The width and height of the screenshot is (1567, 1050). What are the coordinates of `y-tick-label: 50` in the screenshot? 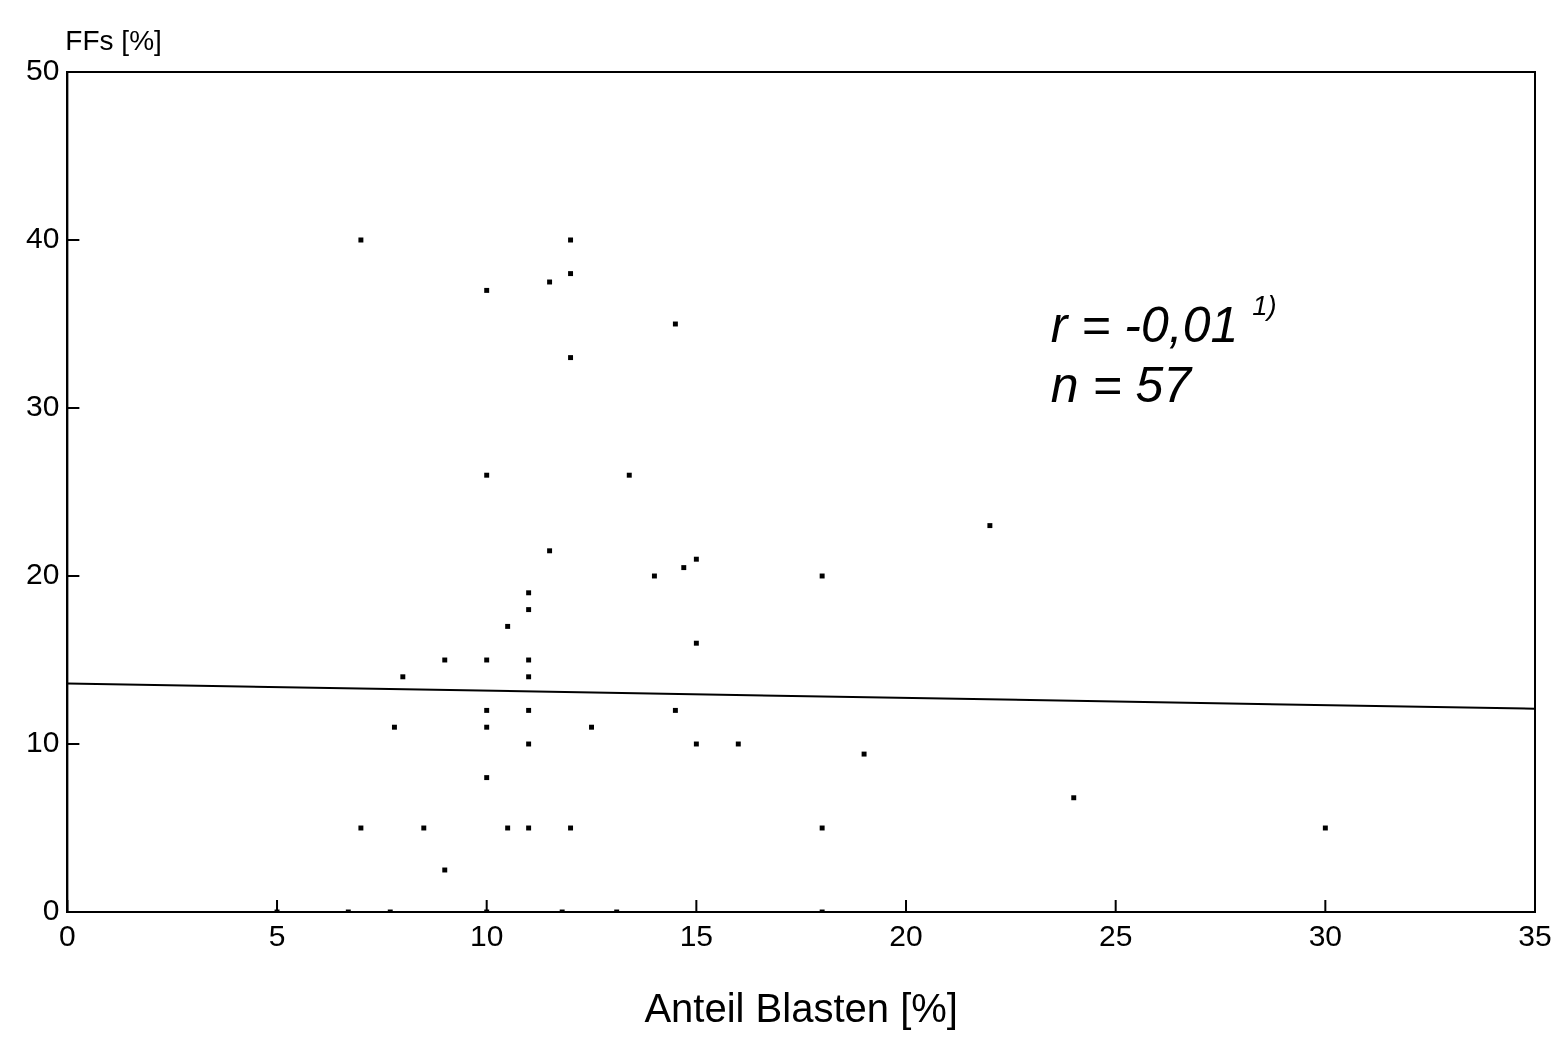 It's located at (42, 70).